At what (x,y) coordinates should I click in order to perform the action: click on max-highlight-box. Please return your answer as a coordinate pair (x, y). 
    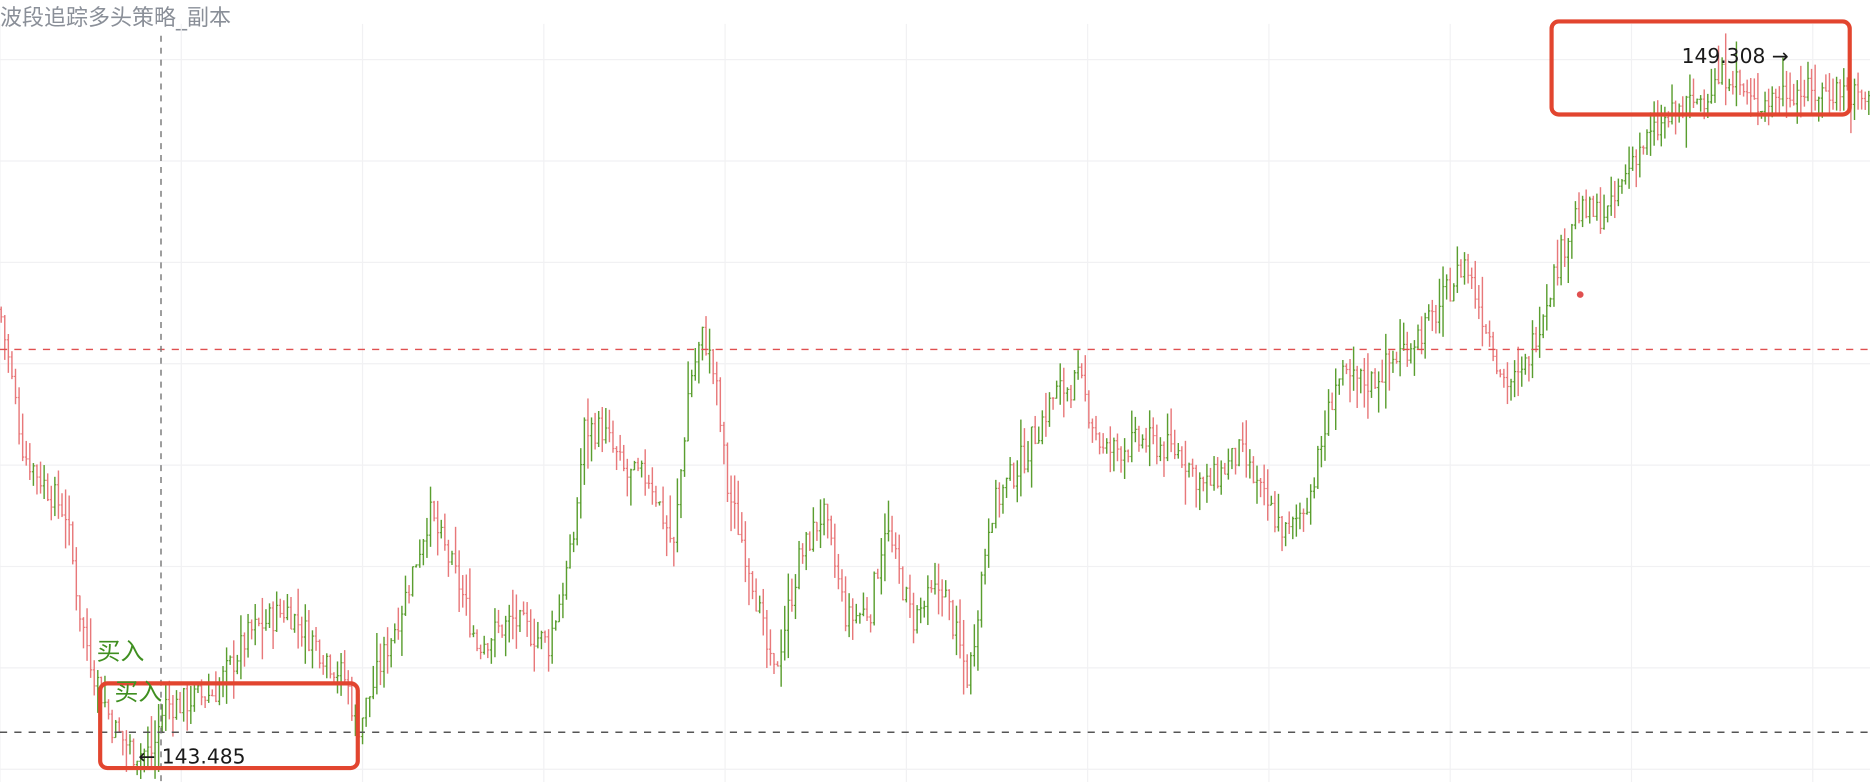
    Looking at the image, I should click on (1700, 68).